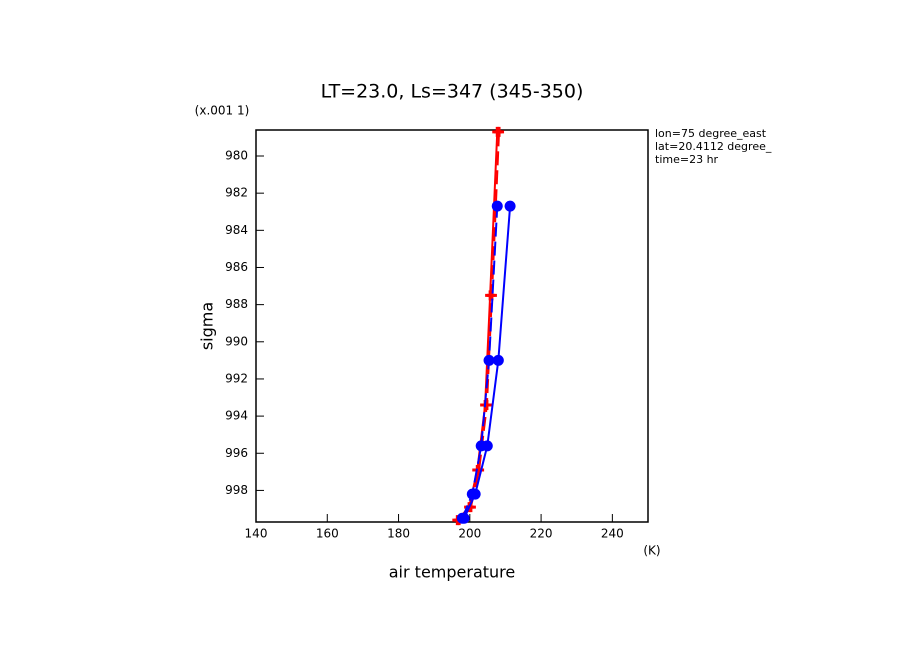 Image resolution: width=904 pixels, height=654 pixels. What do you see at coordinates (236, 304) in the screenshot?
I see `y-tick-label: 988` at bounding box center [236, 304].